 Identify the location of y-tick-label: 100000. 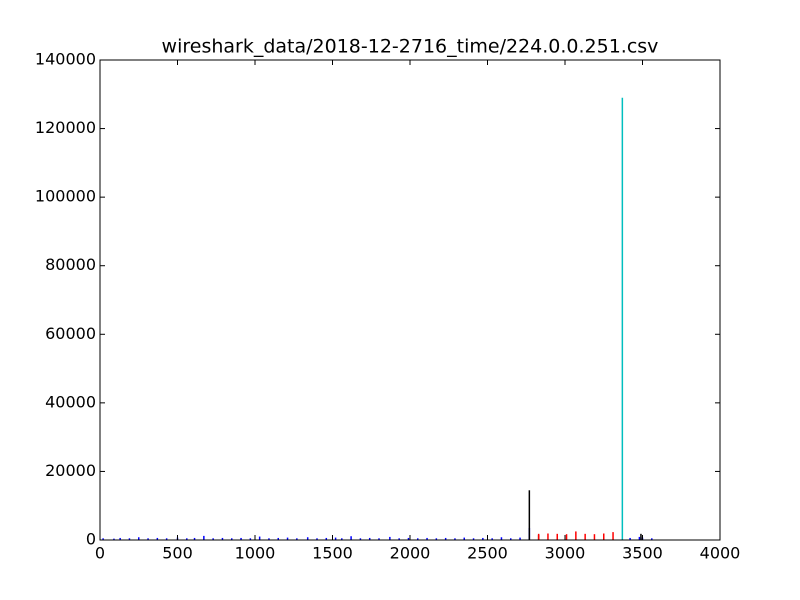
(65, 196).